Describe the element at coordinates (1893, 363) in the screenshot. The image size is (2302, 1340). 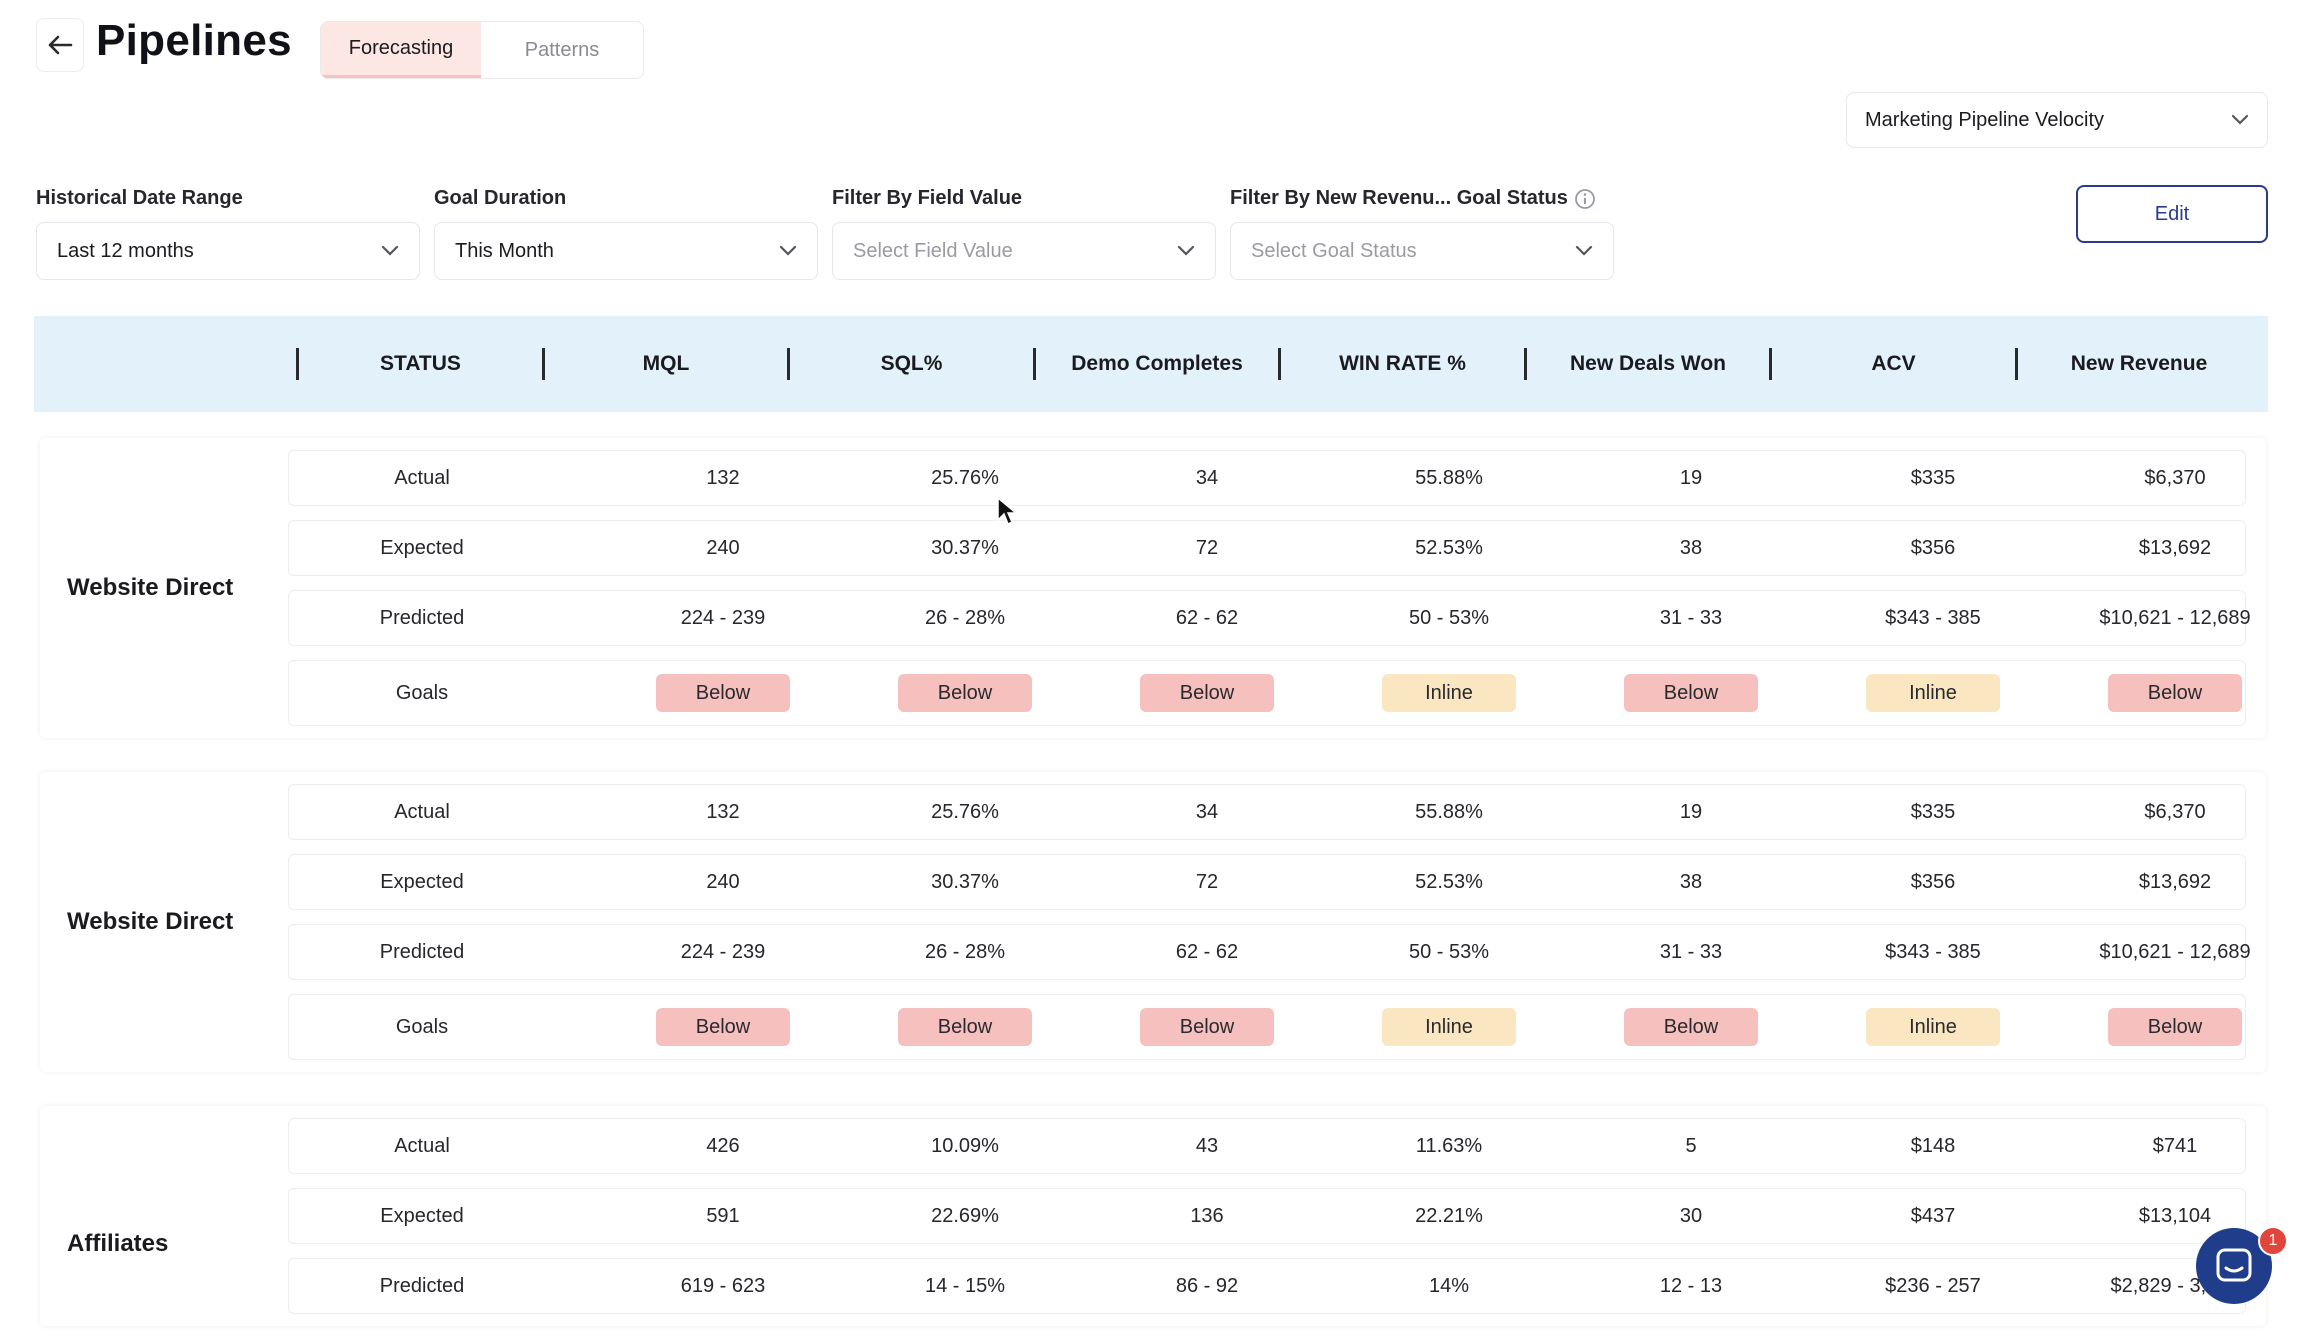
I see `column-header: ACV` at that location.